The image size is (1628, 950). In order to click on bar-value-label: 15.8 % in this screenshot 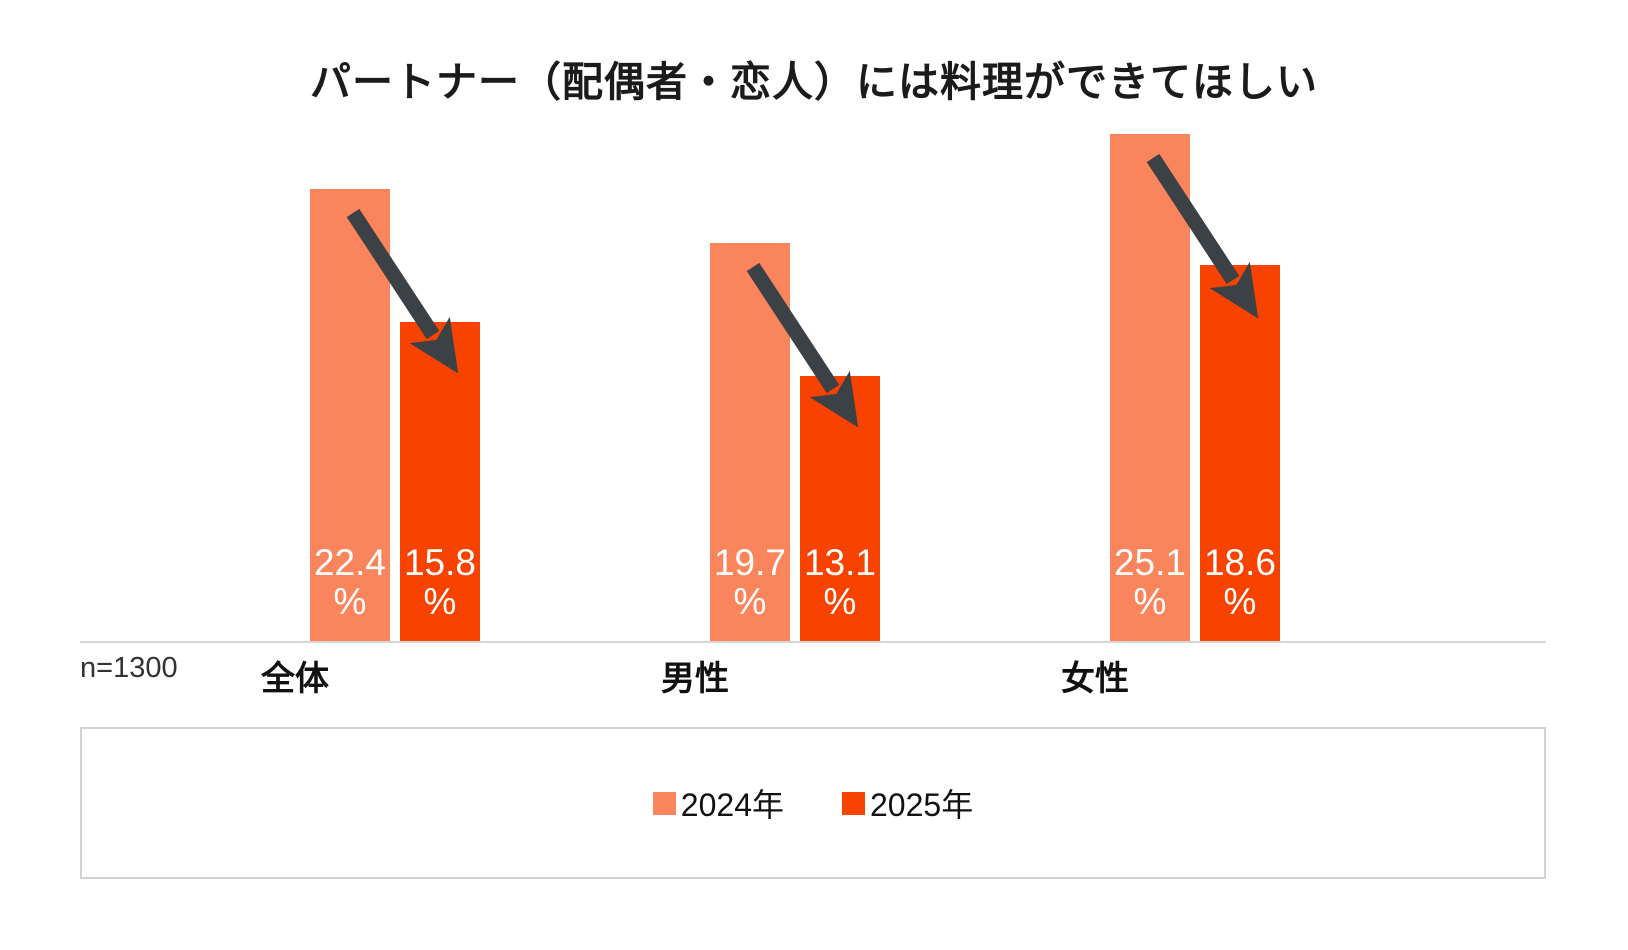, I will do `click(440, 582)`.